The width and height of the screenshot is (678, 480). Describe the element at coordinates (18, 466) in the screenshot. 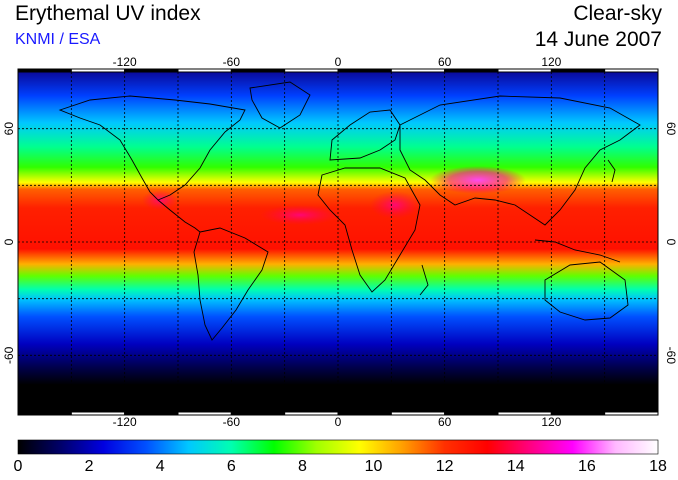

I see `colorbar-tick-label: 0` at that location.